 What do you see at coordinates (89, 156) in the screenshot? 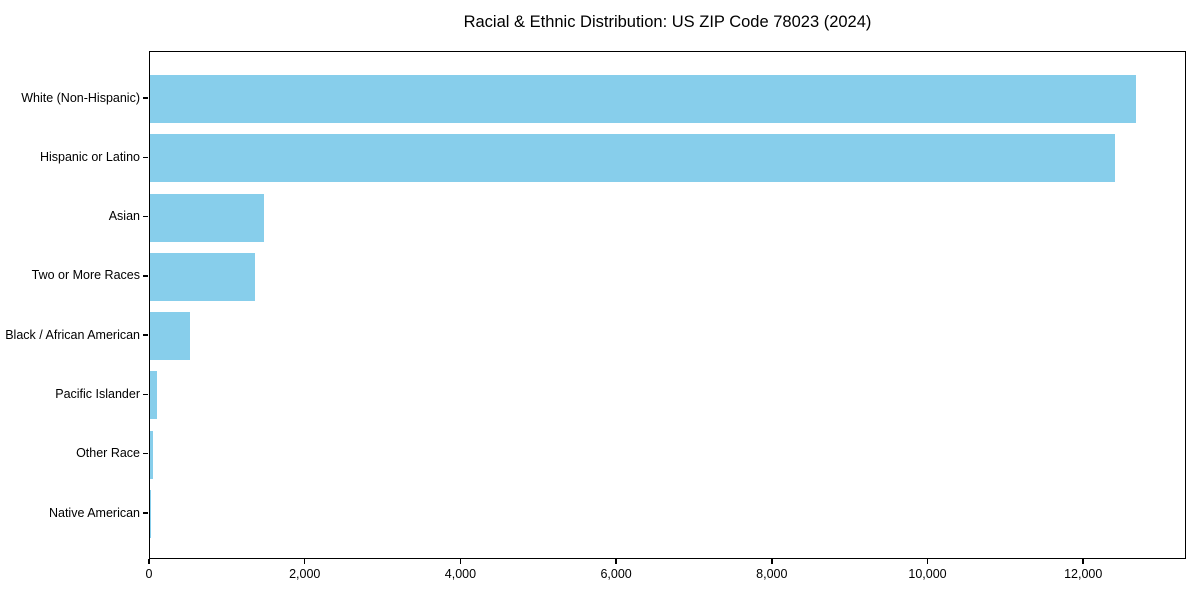
I see `y-axis-label: Hispanic or Latino` at bounding box center [89, 156].